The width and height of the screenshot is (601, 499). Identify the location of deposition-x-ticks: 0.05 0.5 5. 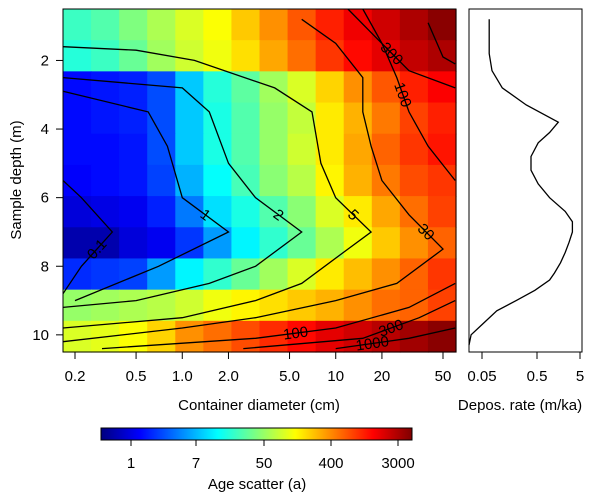
(525, 368).